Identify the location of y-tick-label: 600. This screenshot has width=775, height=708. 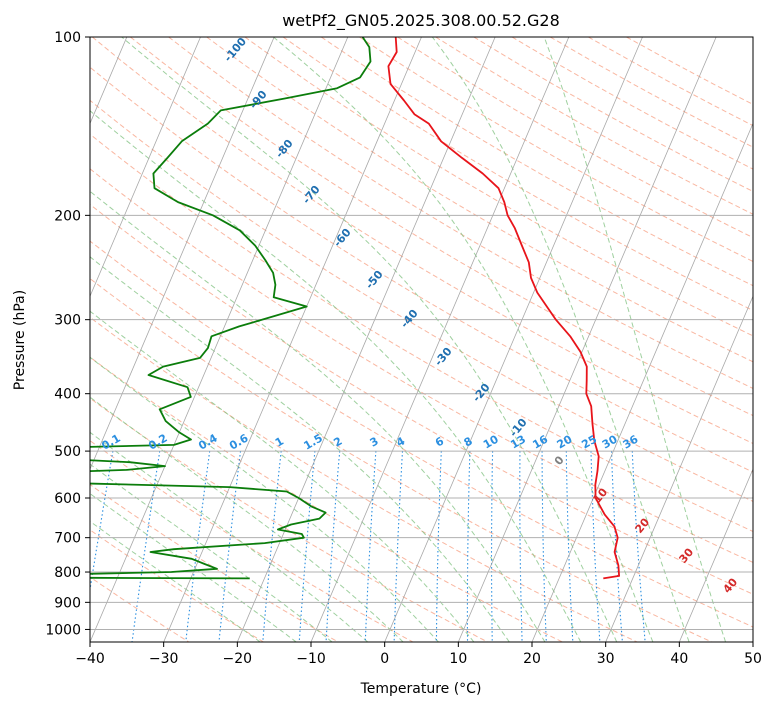
(67, 499).